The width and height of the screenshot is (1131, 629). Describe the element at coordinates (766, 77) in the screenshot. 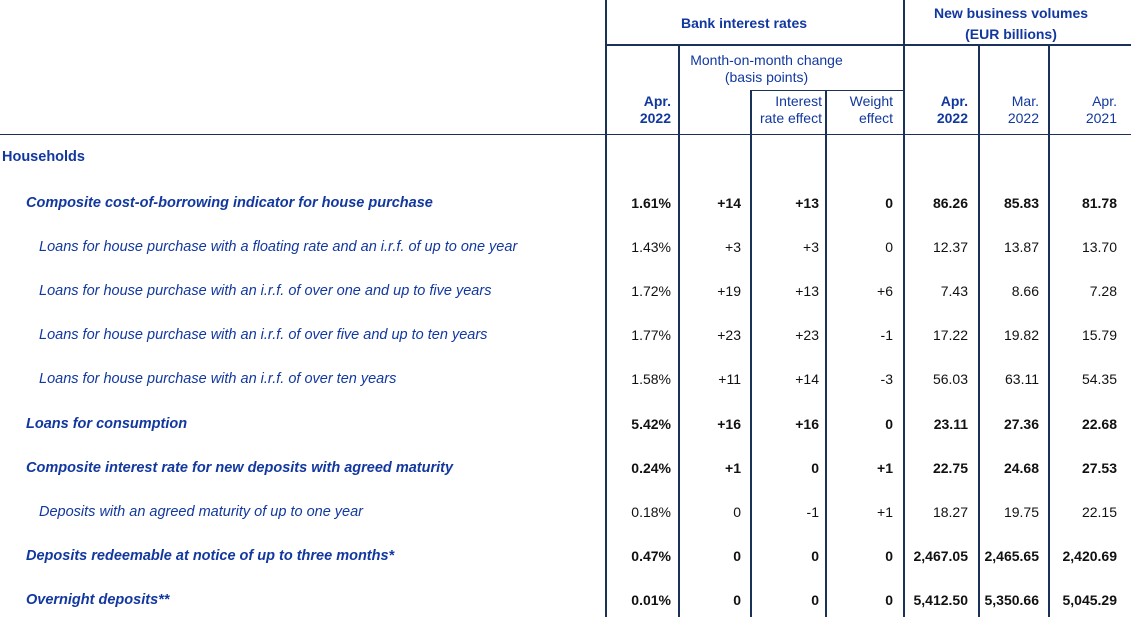

I see `month-on-month-line2: (basis points)` at that location.